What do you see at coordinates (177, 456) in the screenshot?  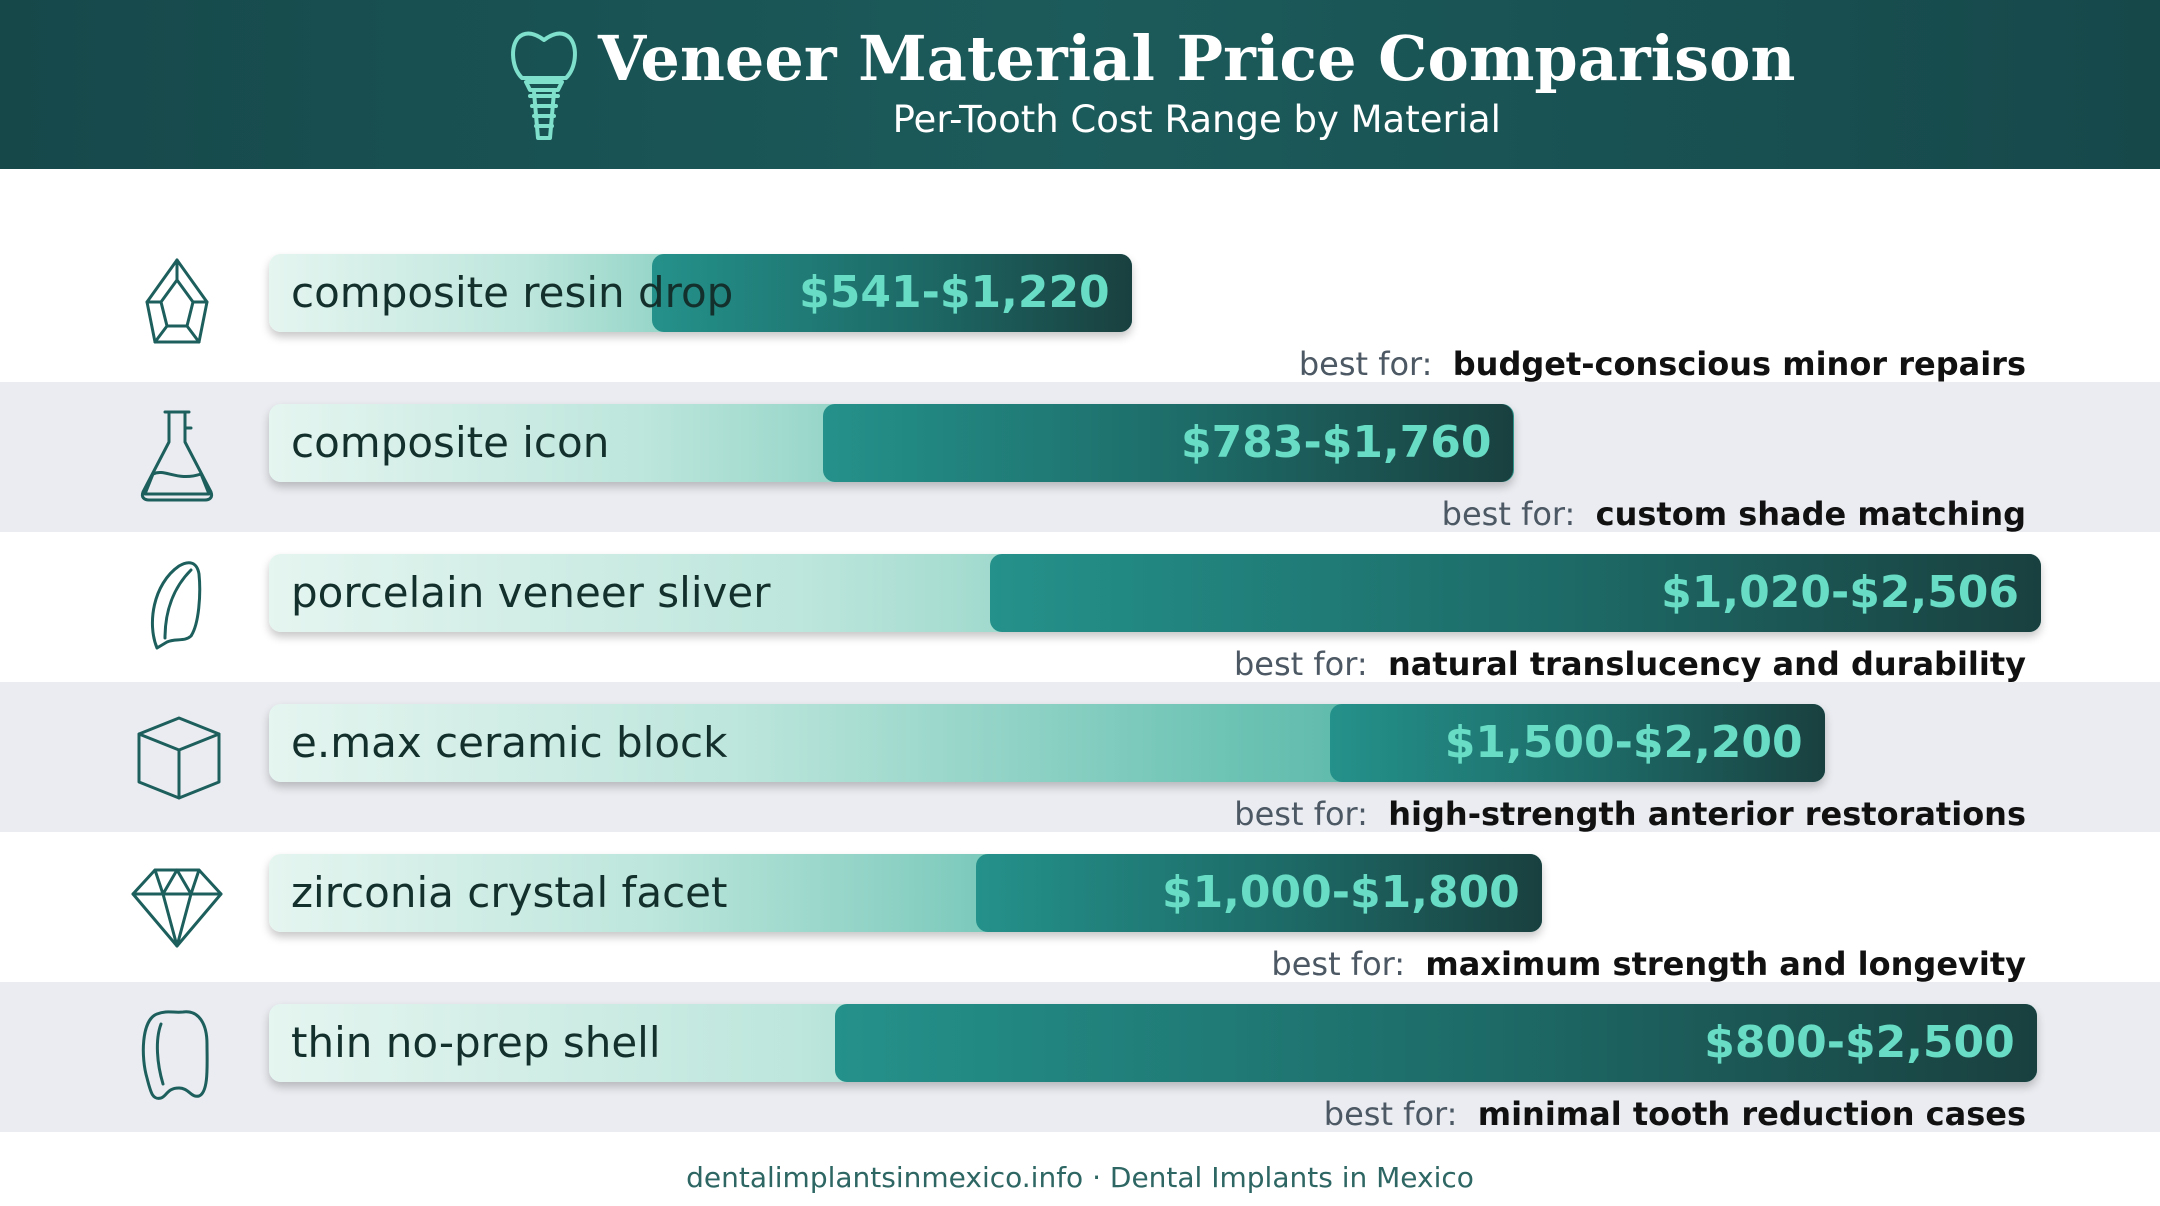 I see `flask-icon` at bounding box center [177, 456].